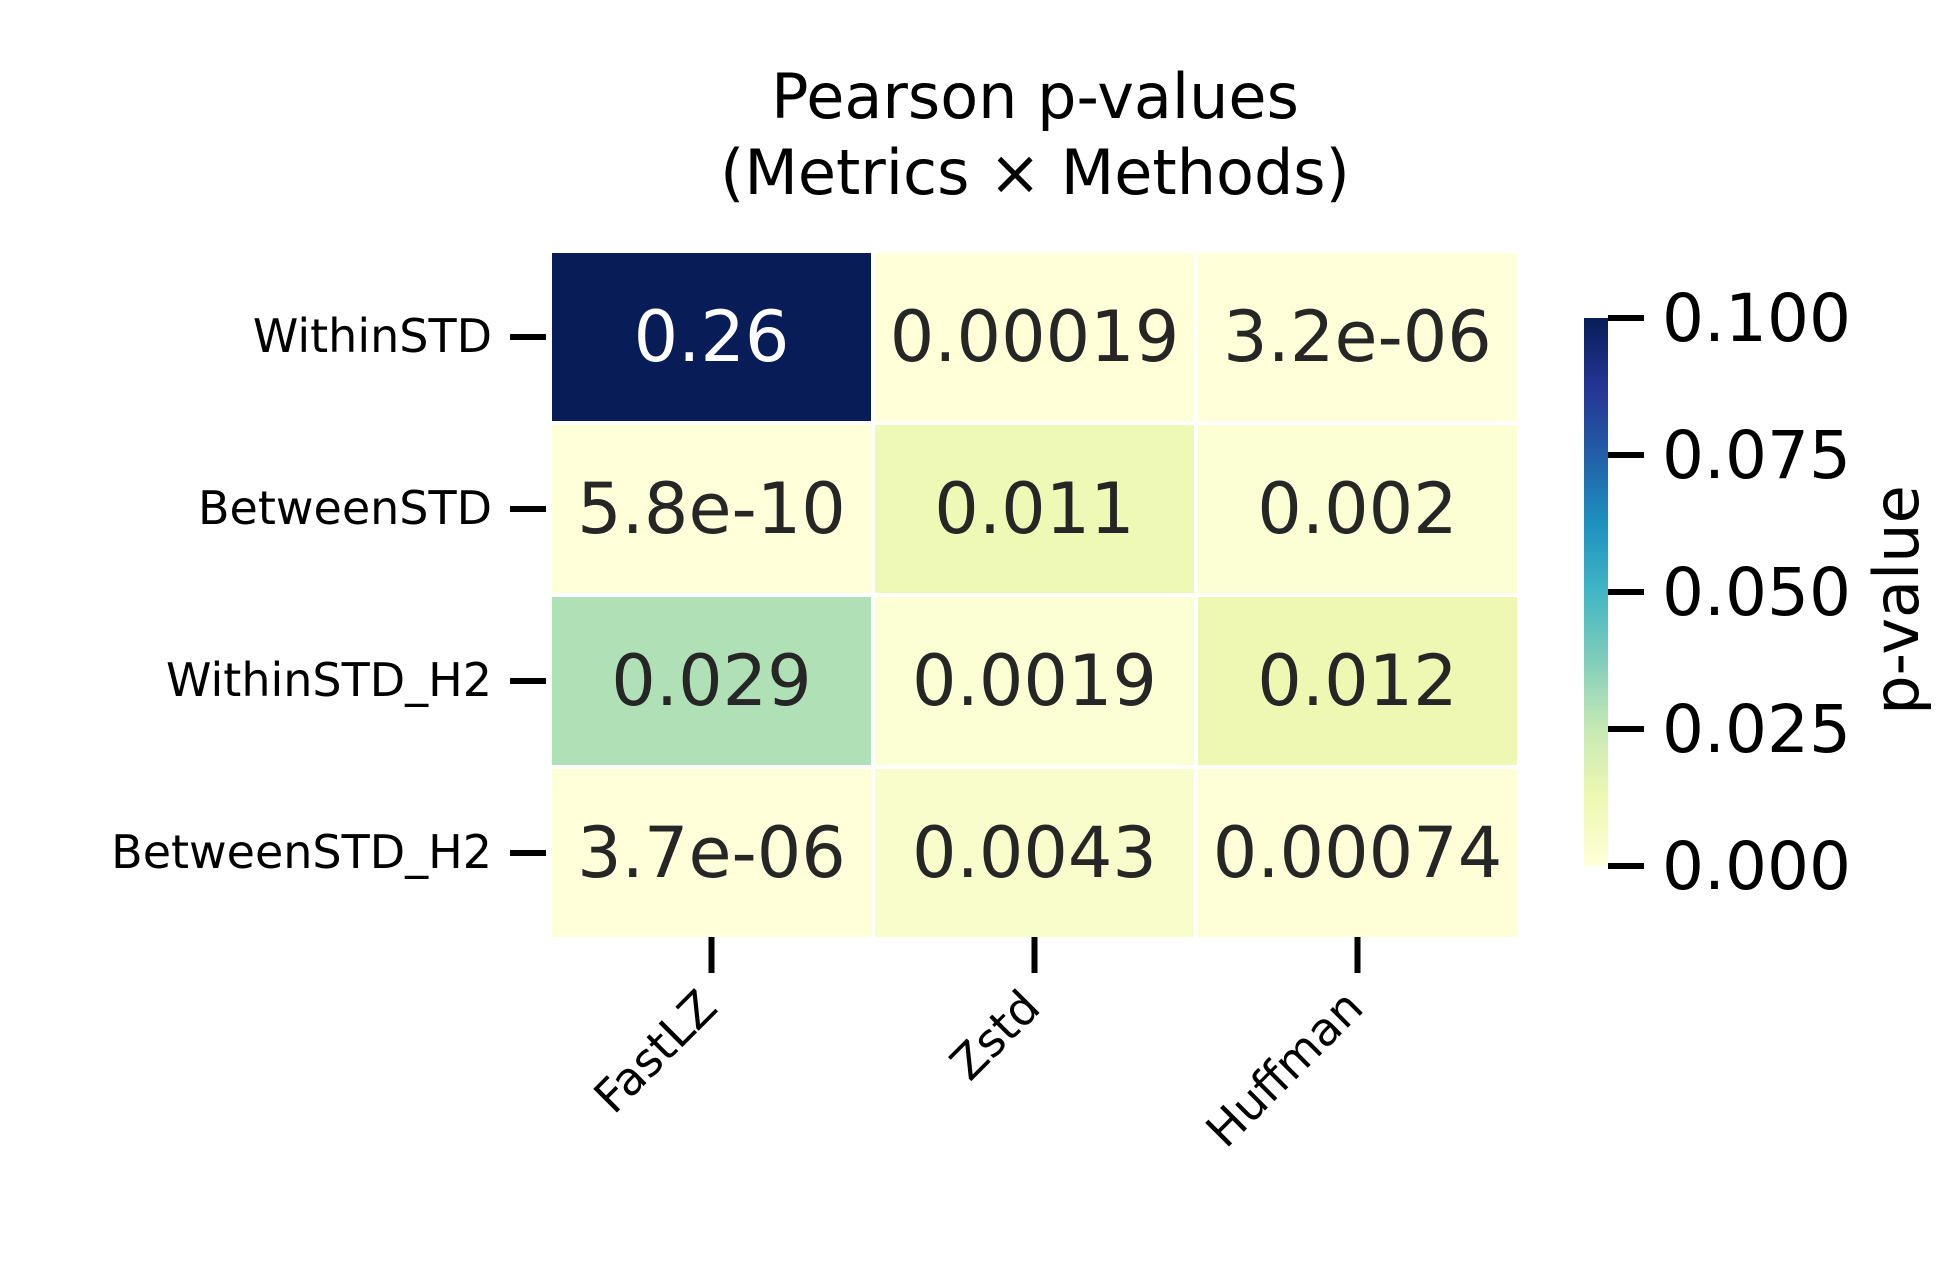 The height and width of the screenshot is (1264, 1950). I want to click on cell-value-label: 0.002, so click(1357, 509).